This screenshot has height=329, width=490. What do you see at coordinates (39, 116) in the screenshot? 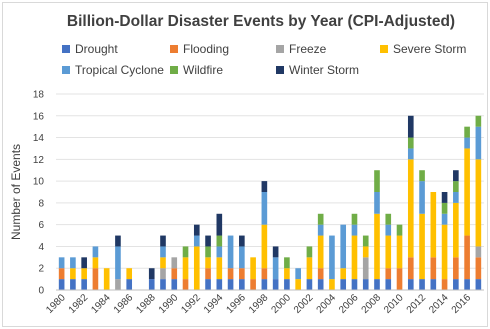
I see `y-tick-label: 16` at bounding box center [39, 116].